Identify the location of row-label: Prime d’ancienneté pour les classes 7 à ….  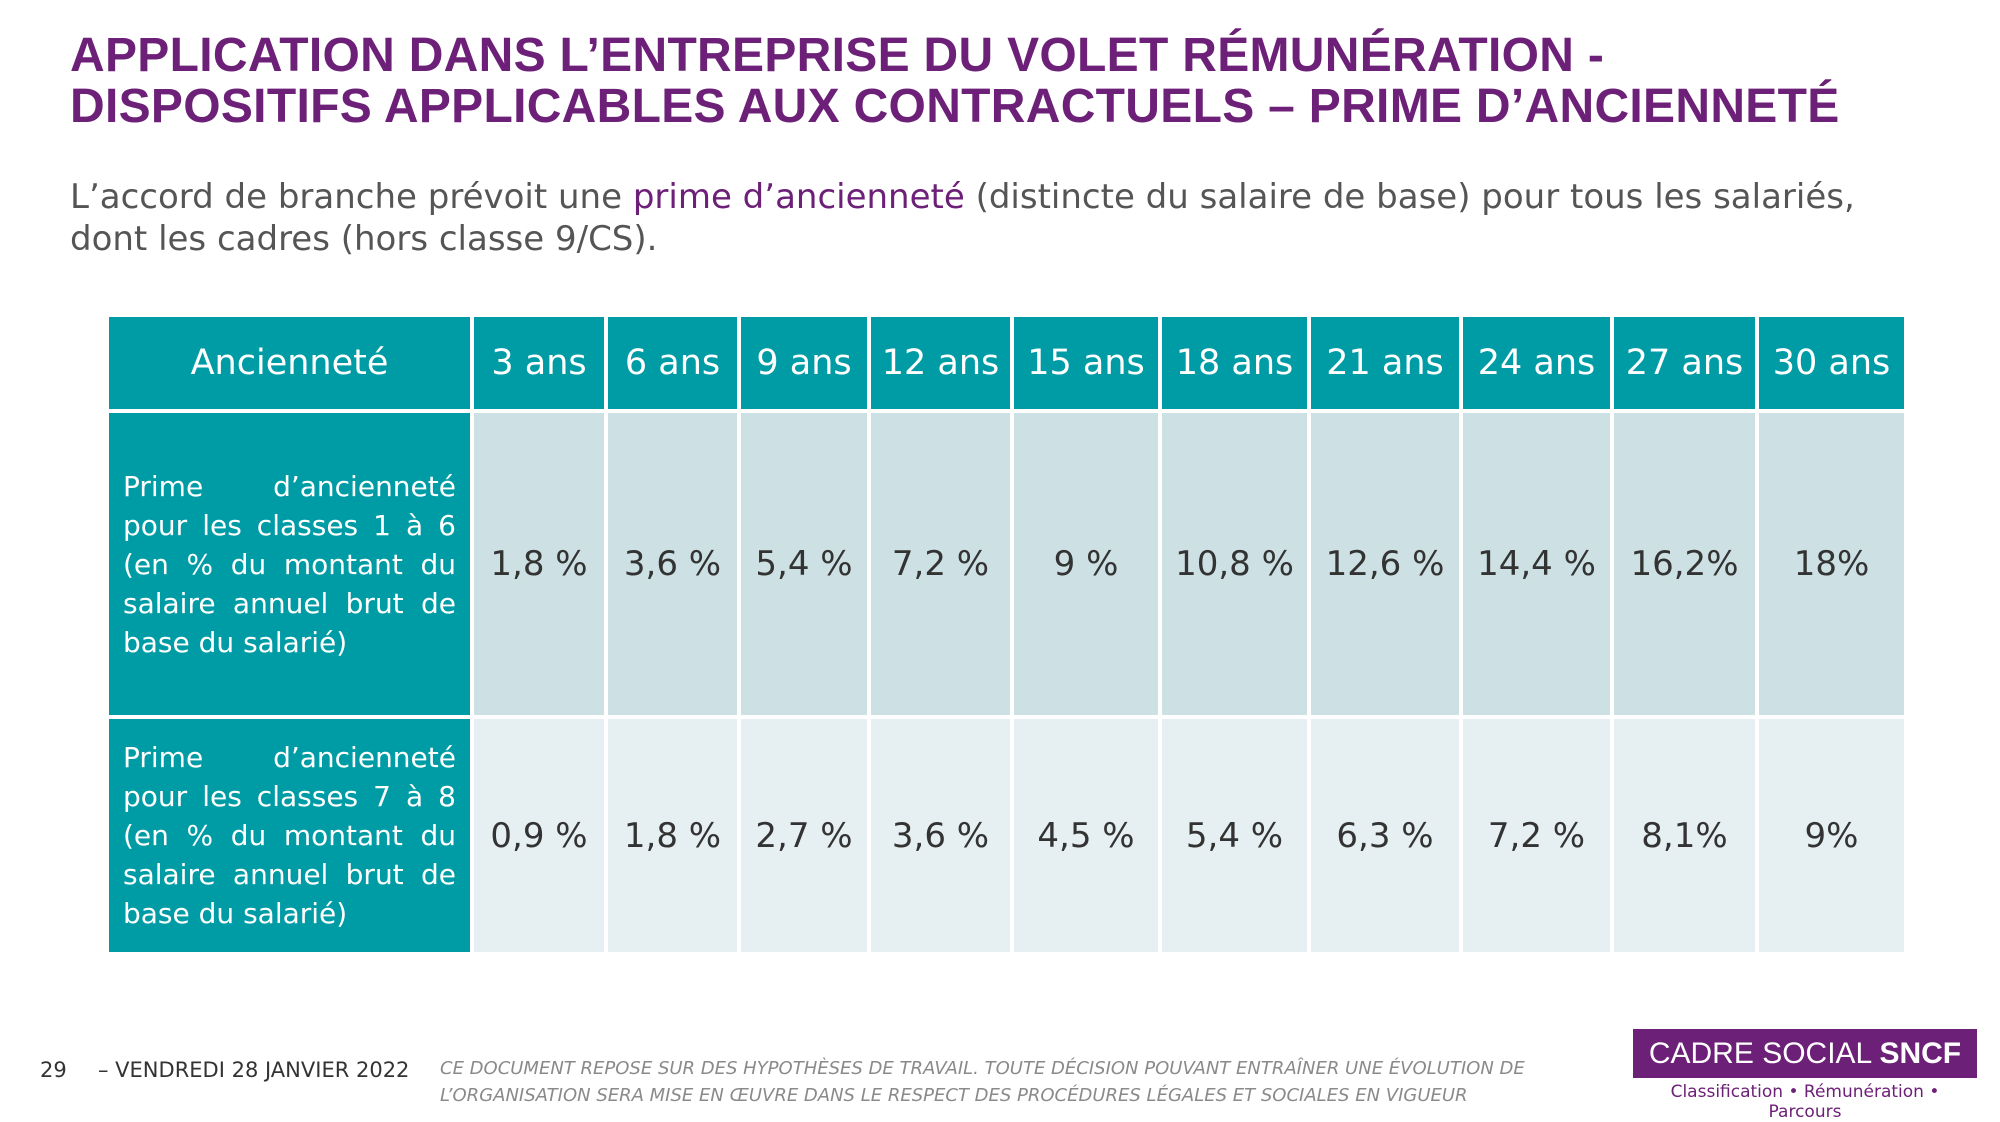
(289, 835).